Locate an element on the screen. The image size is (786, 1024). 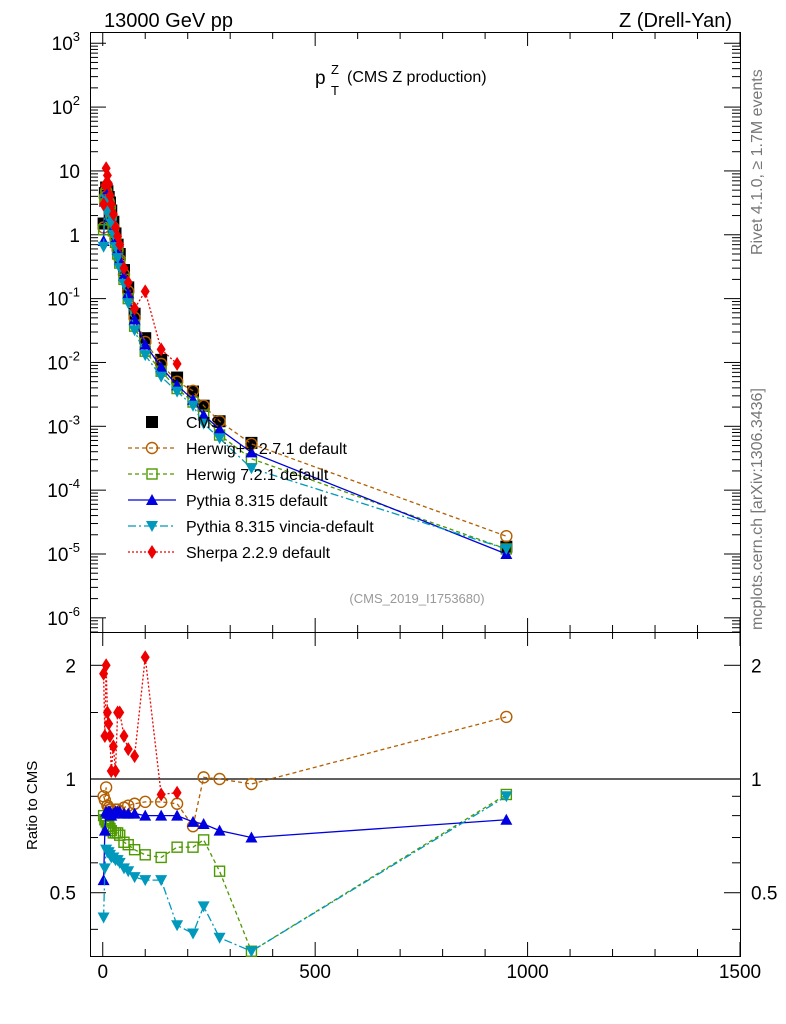
y-tick-label: 10⁻⁴ is located at coordinates (63, 489).